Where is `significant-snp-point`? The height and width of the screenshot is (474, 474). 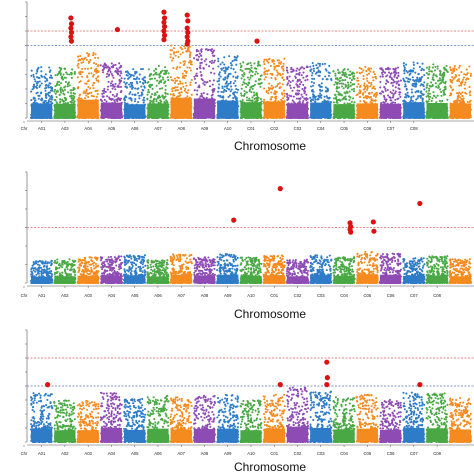 significant-snp-point is located at coordinates (71, 24).